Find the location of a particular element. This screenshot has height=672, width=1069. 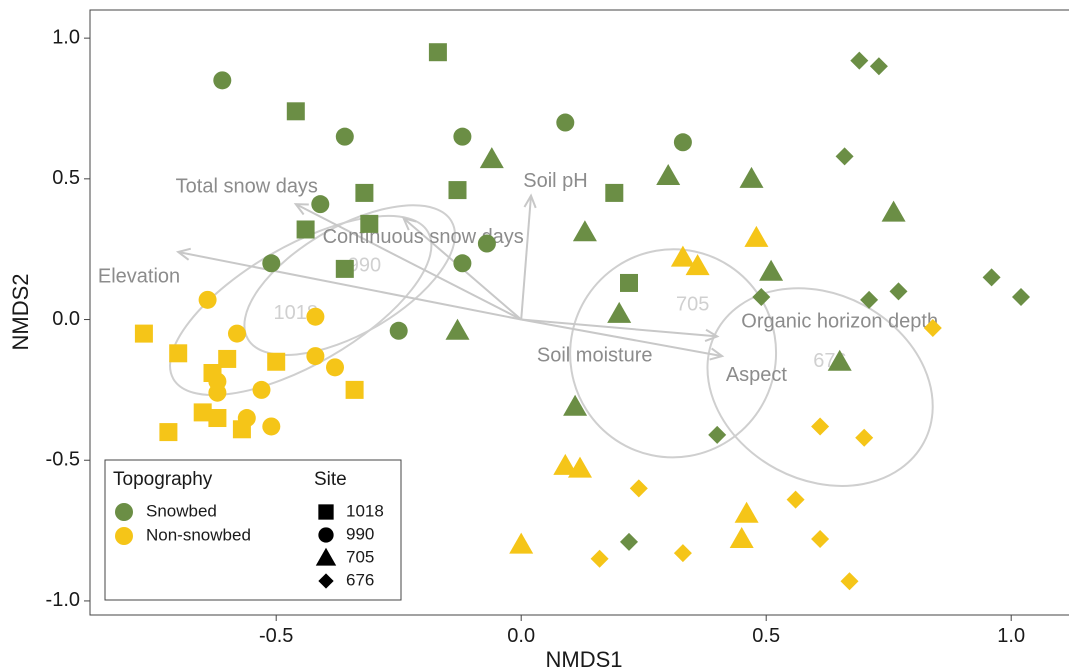

x-tick-label: 1.0 is located at coordinates (1011, 636).